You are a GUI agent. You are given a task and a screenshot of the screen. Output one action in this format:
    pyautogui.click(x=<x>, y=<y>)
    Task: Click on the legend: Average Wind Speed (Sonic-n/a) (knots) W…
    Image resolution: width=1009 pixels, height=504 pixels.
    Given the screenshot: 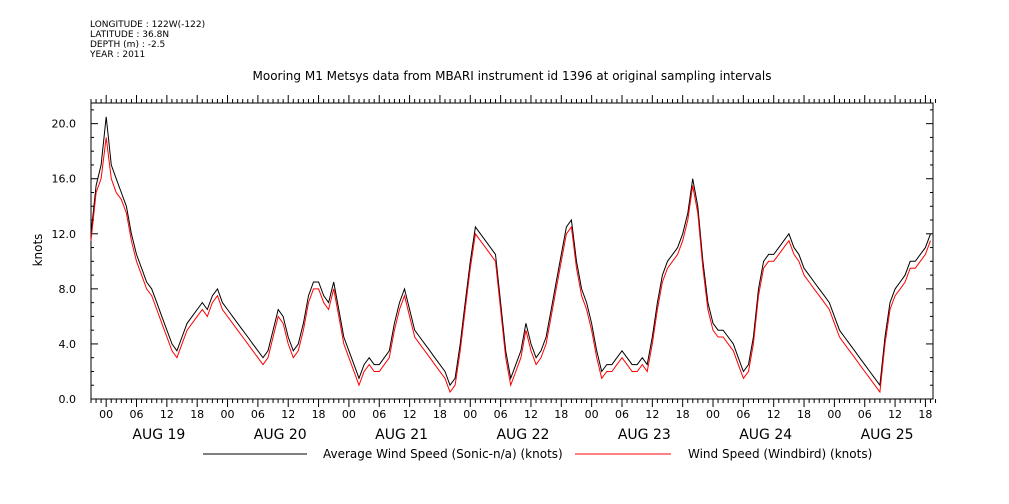 What is the action you would take?
    pyautogui.click(x=537, y=454)
    